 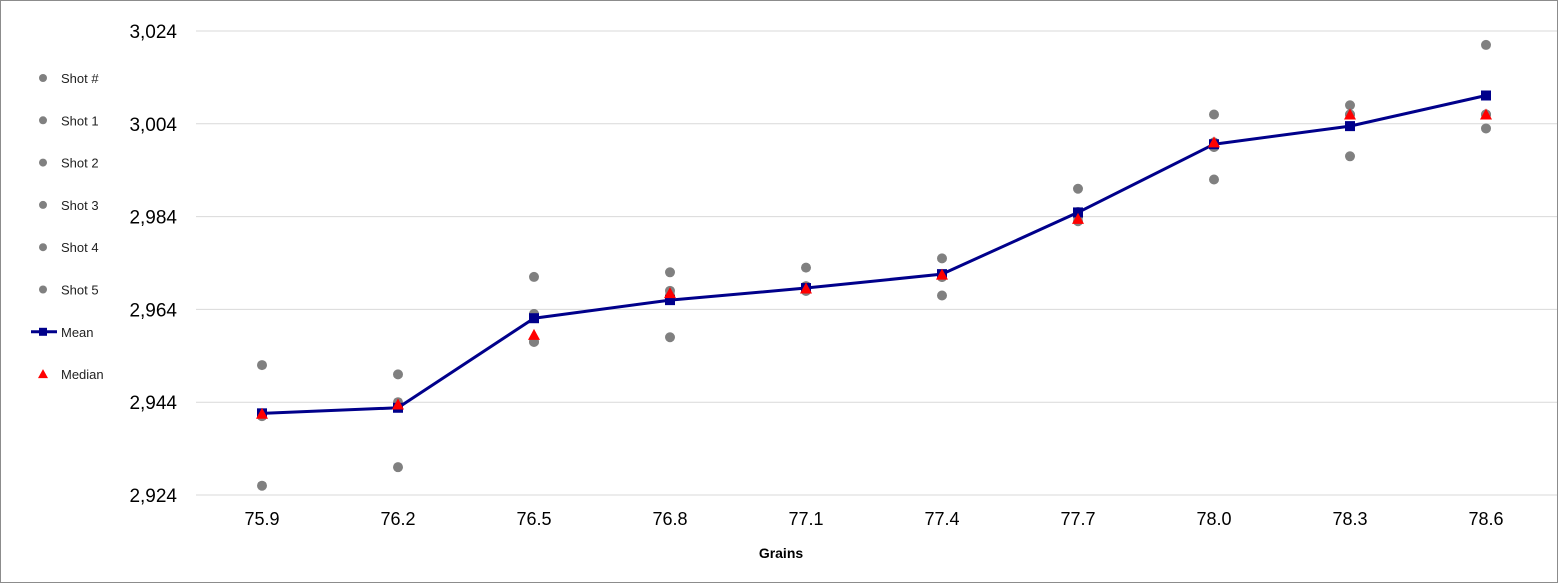 I want to click on x-tick-label: 78.3, so click(x=1349, y=519).